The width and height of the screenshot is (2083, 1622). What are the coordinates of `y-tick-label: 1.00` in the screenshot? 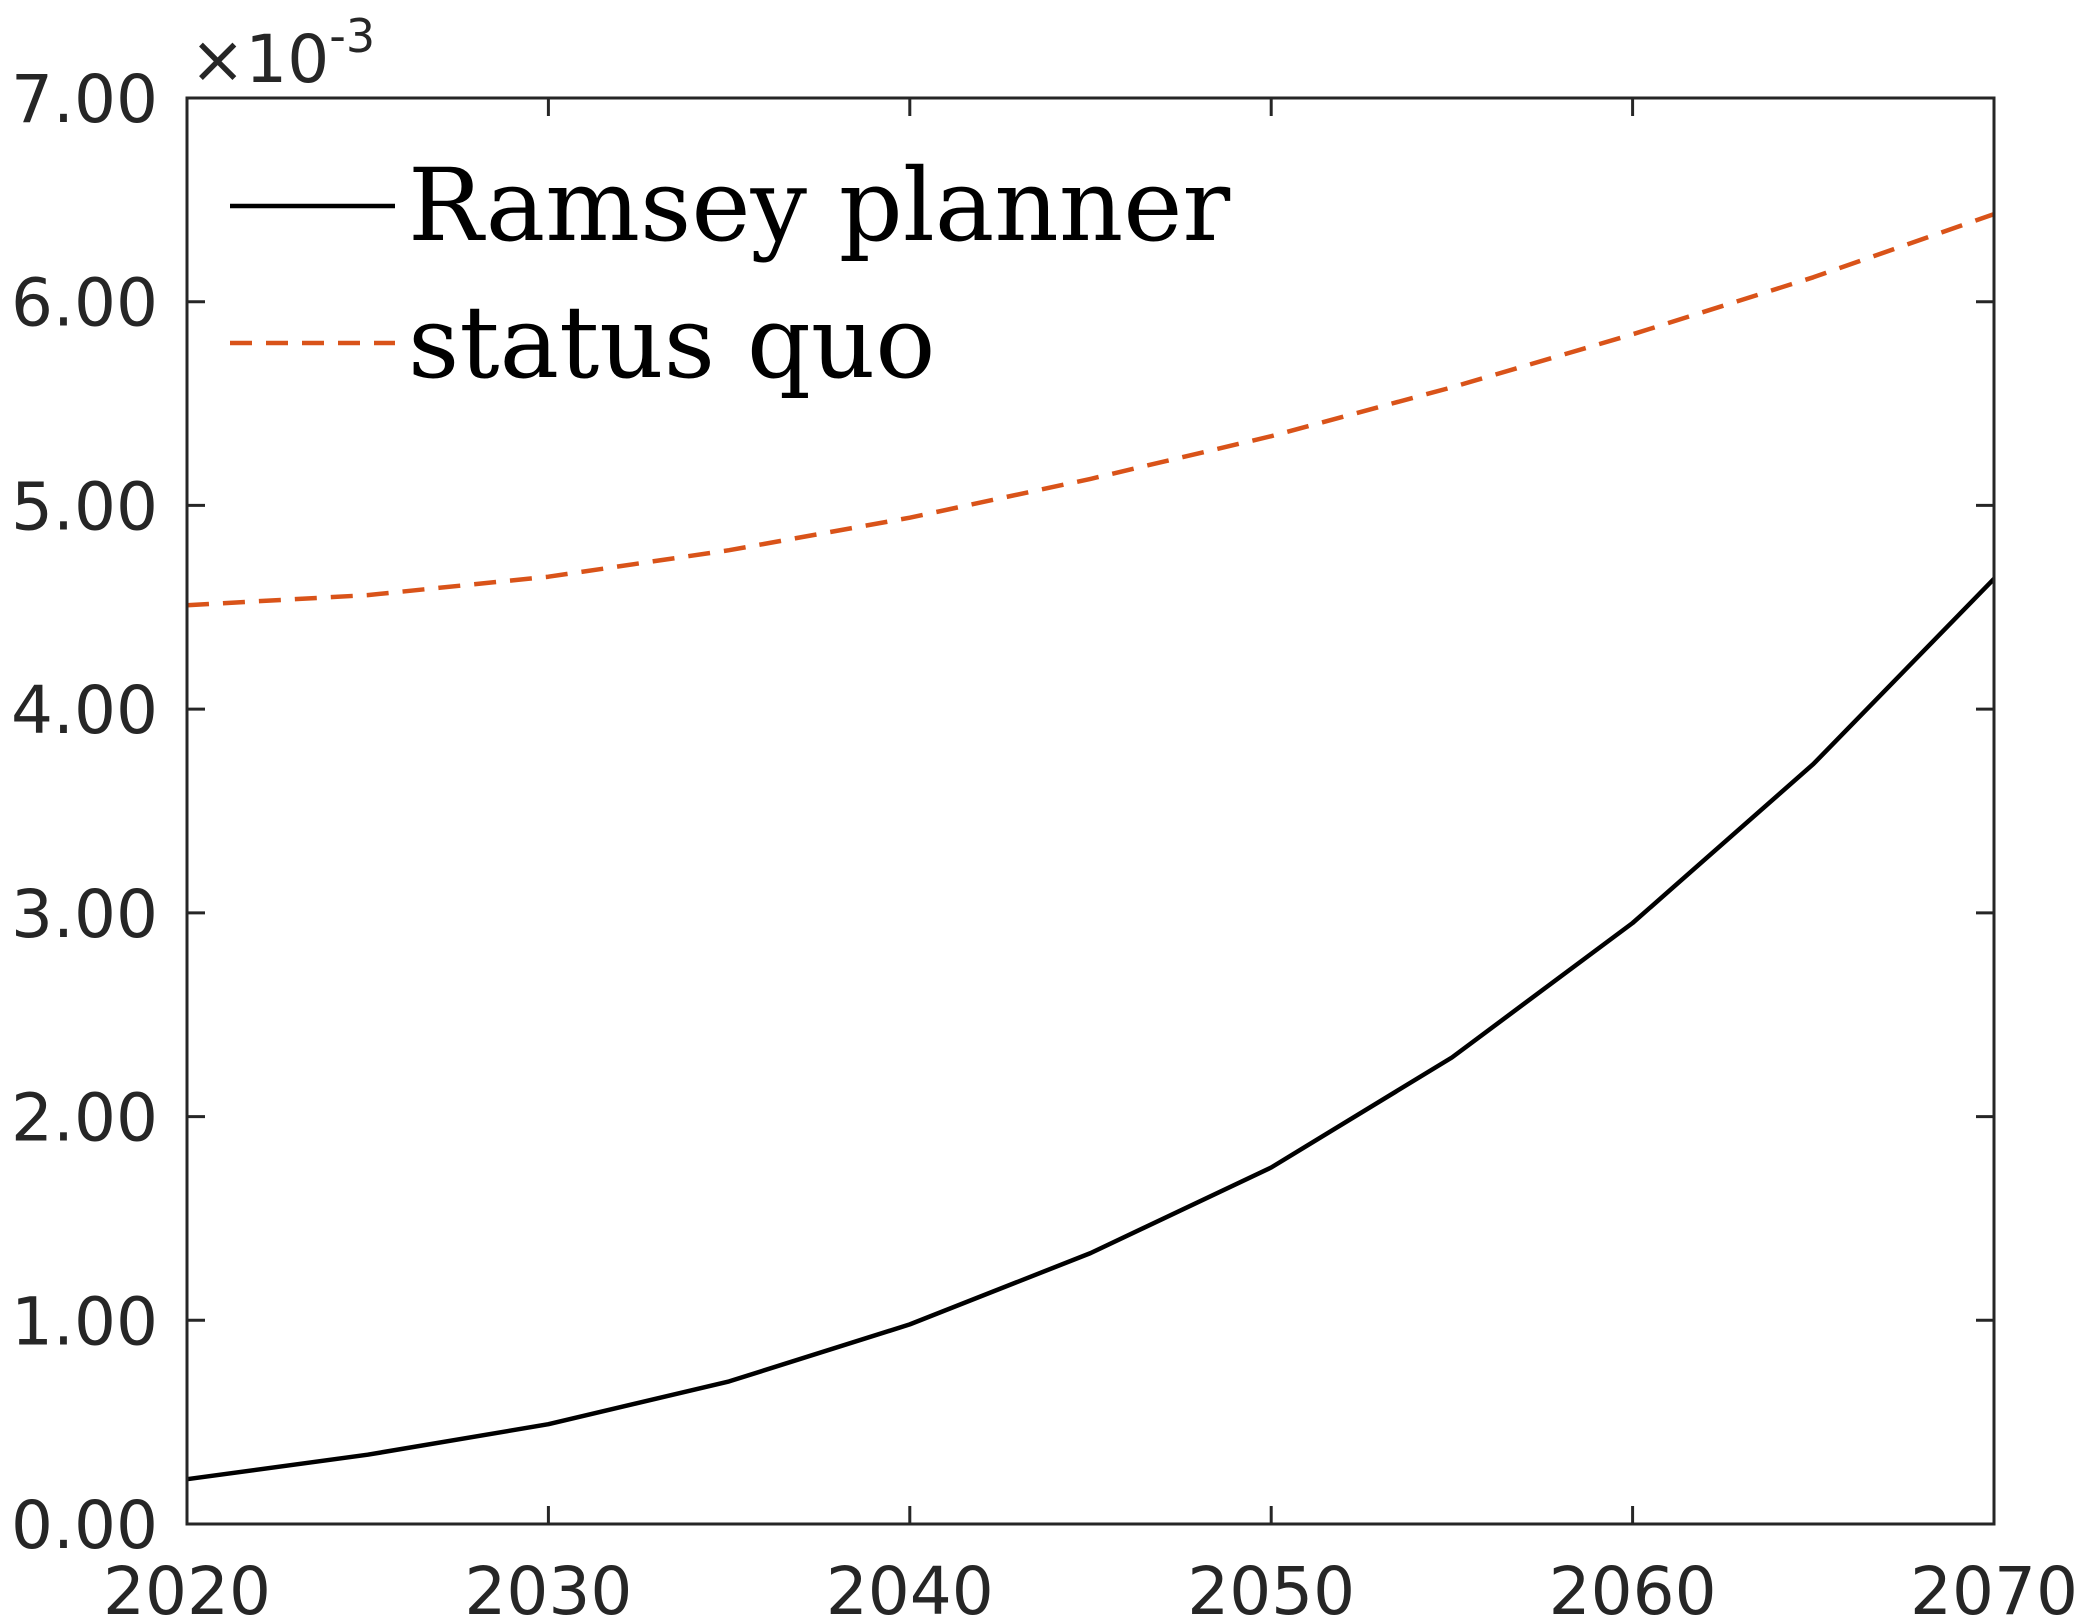 It's located at (84, 1321).